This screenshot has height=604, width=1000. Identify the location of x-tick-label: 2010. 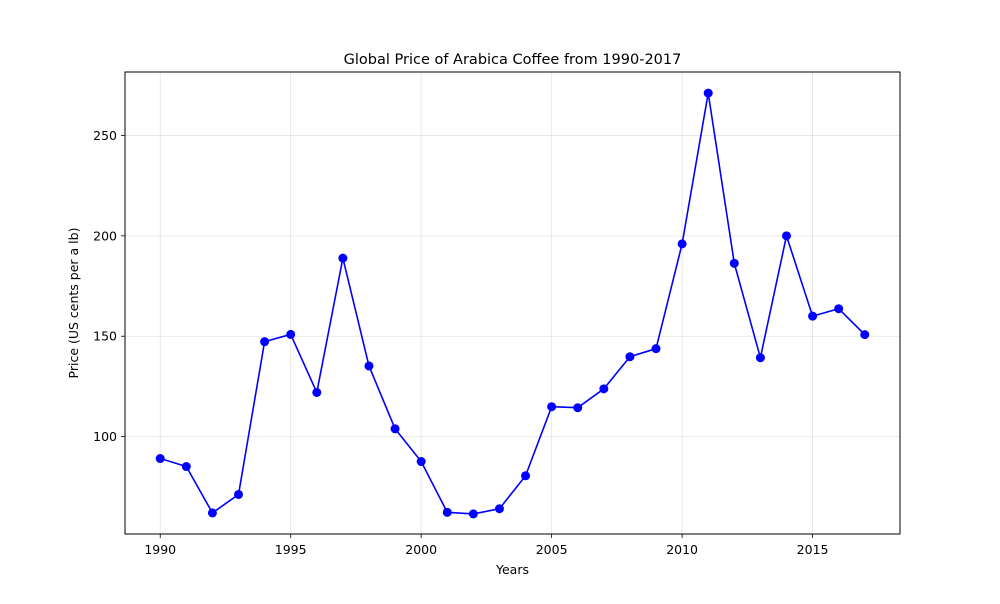
(682, 549).